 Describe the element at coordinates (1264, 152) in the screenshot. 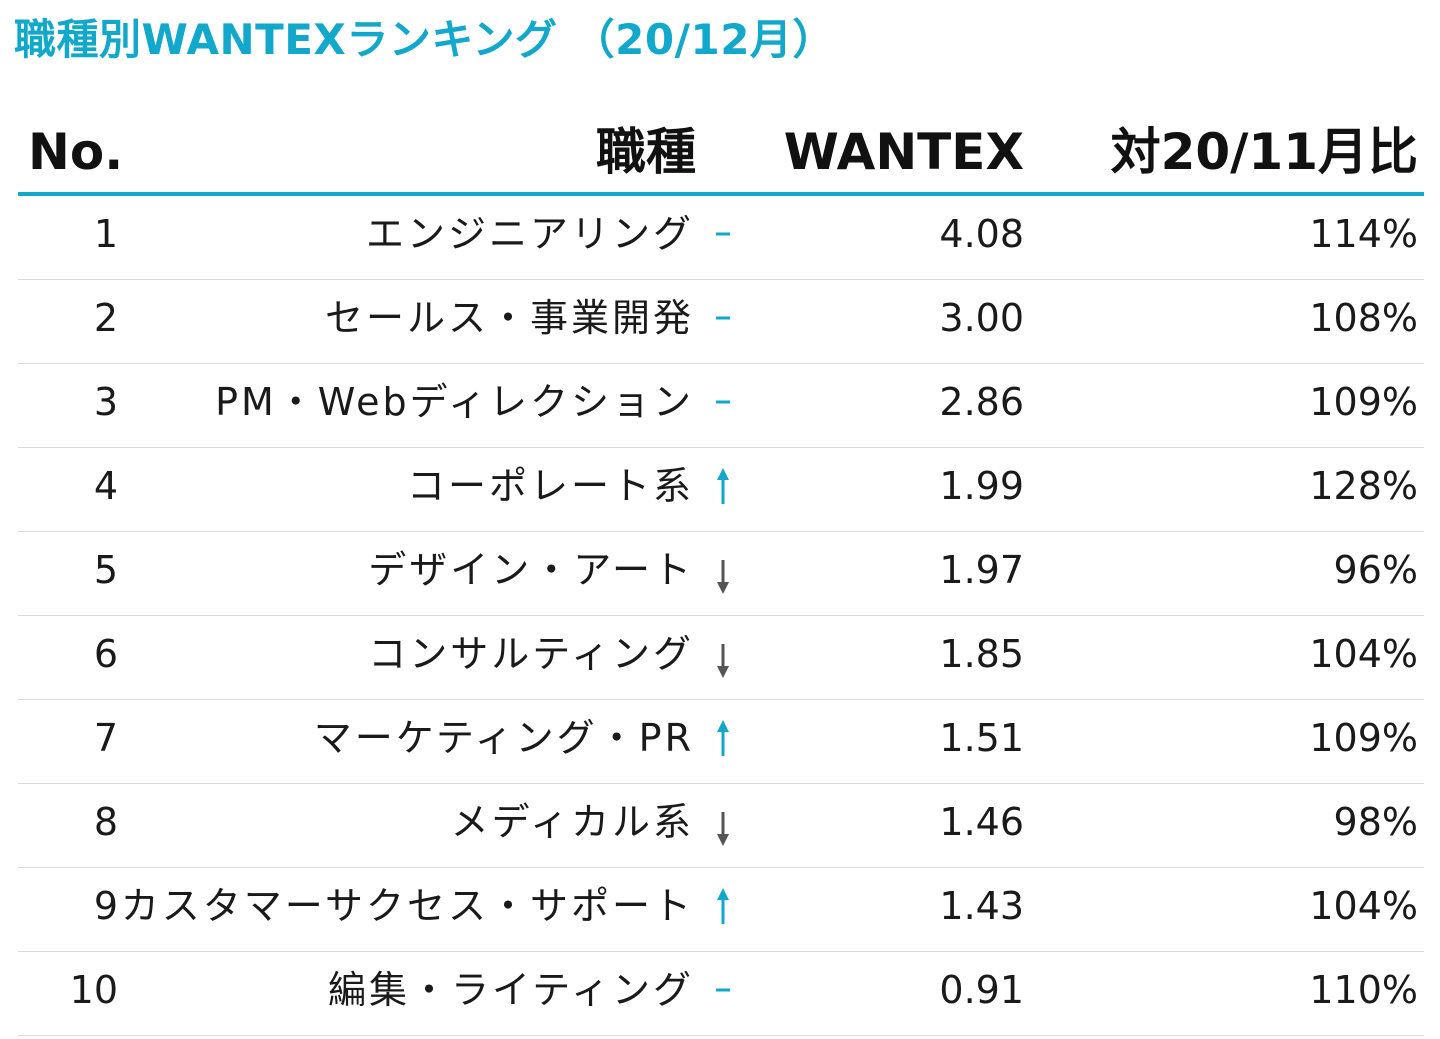

I see `header-ratio: 対20/11月比` at that location.